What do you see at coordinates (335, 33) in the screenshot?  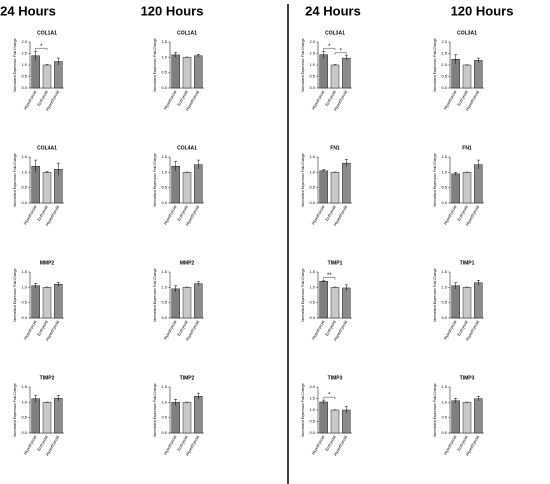 I see `chart-title: COL3A1` at bounding box center [335, 33].